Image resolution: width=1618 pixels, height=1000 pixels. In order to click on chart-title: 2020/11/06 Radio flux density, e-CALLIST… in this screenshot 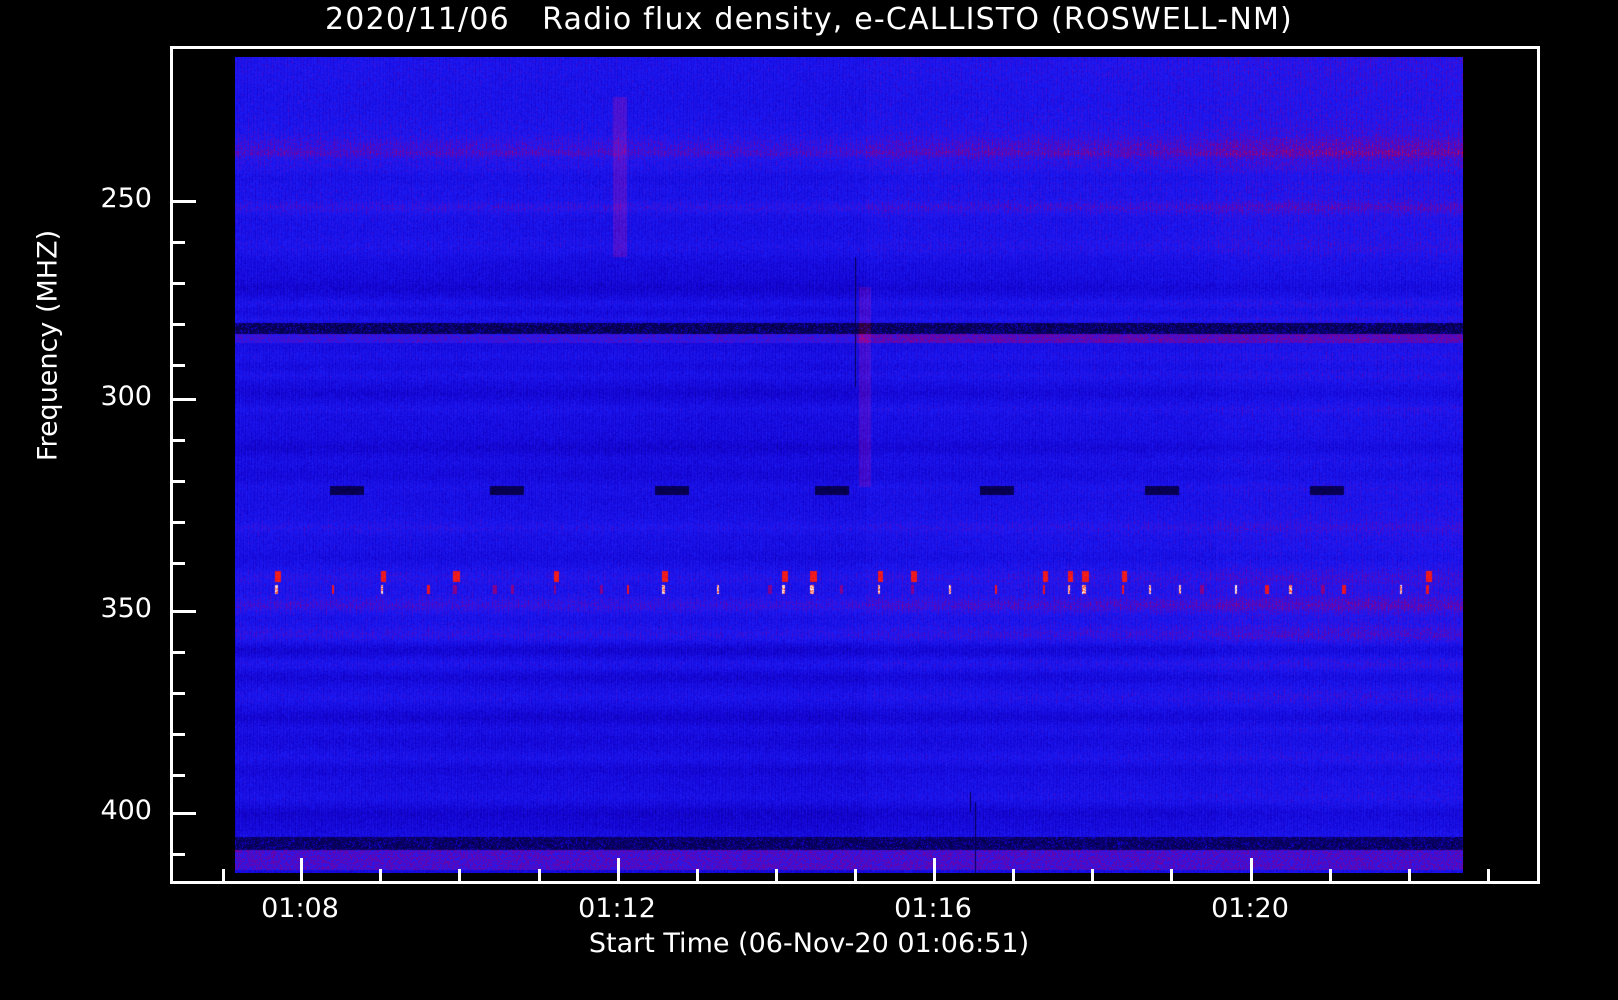, I will do `click(809, 19)`.